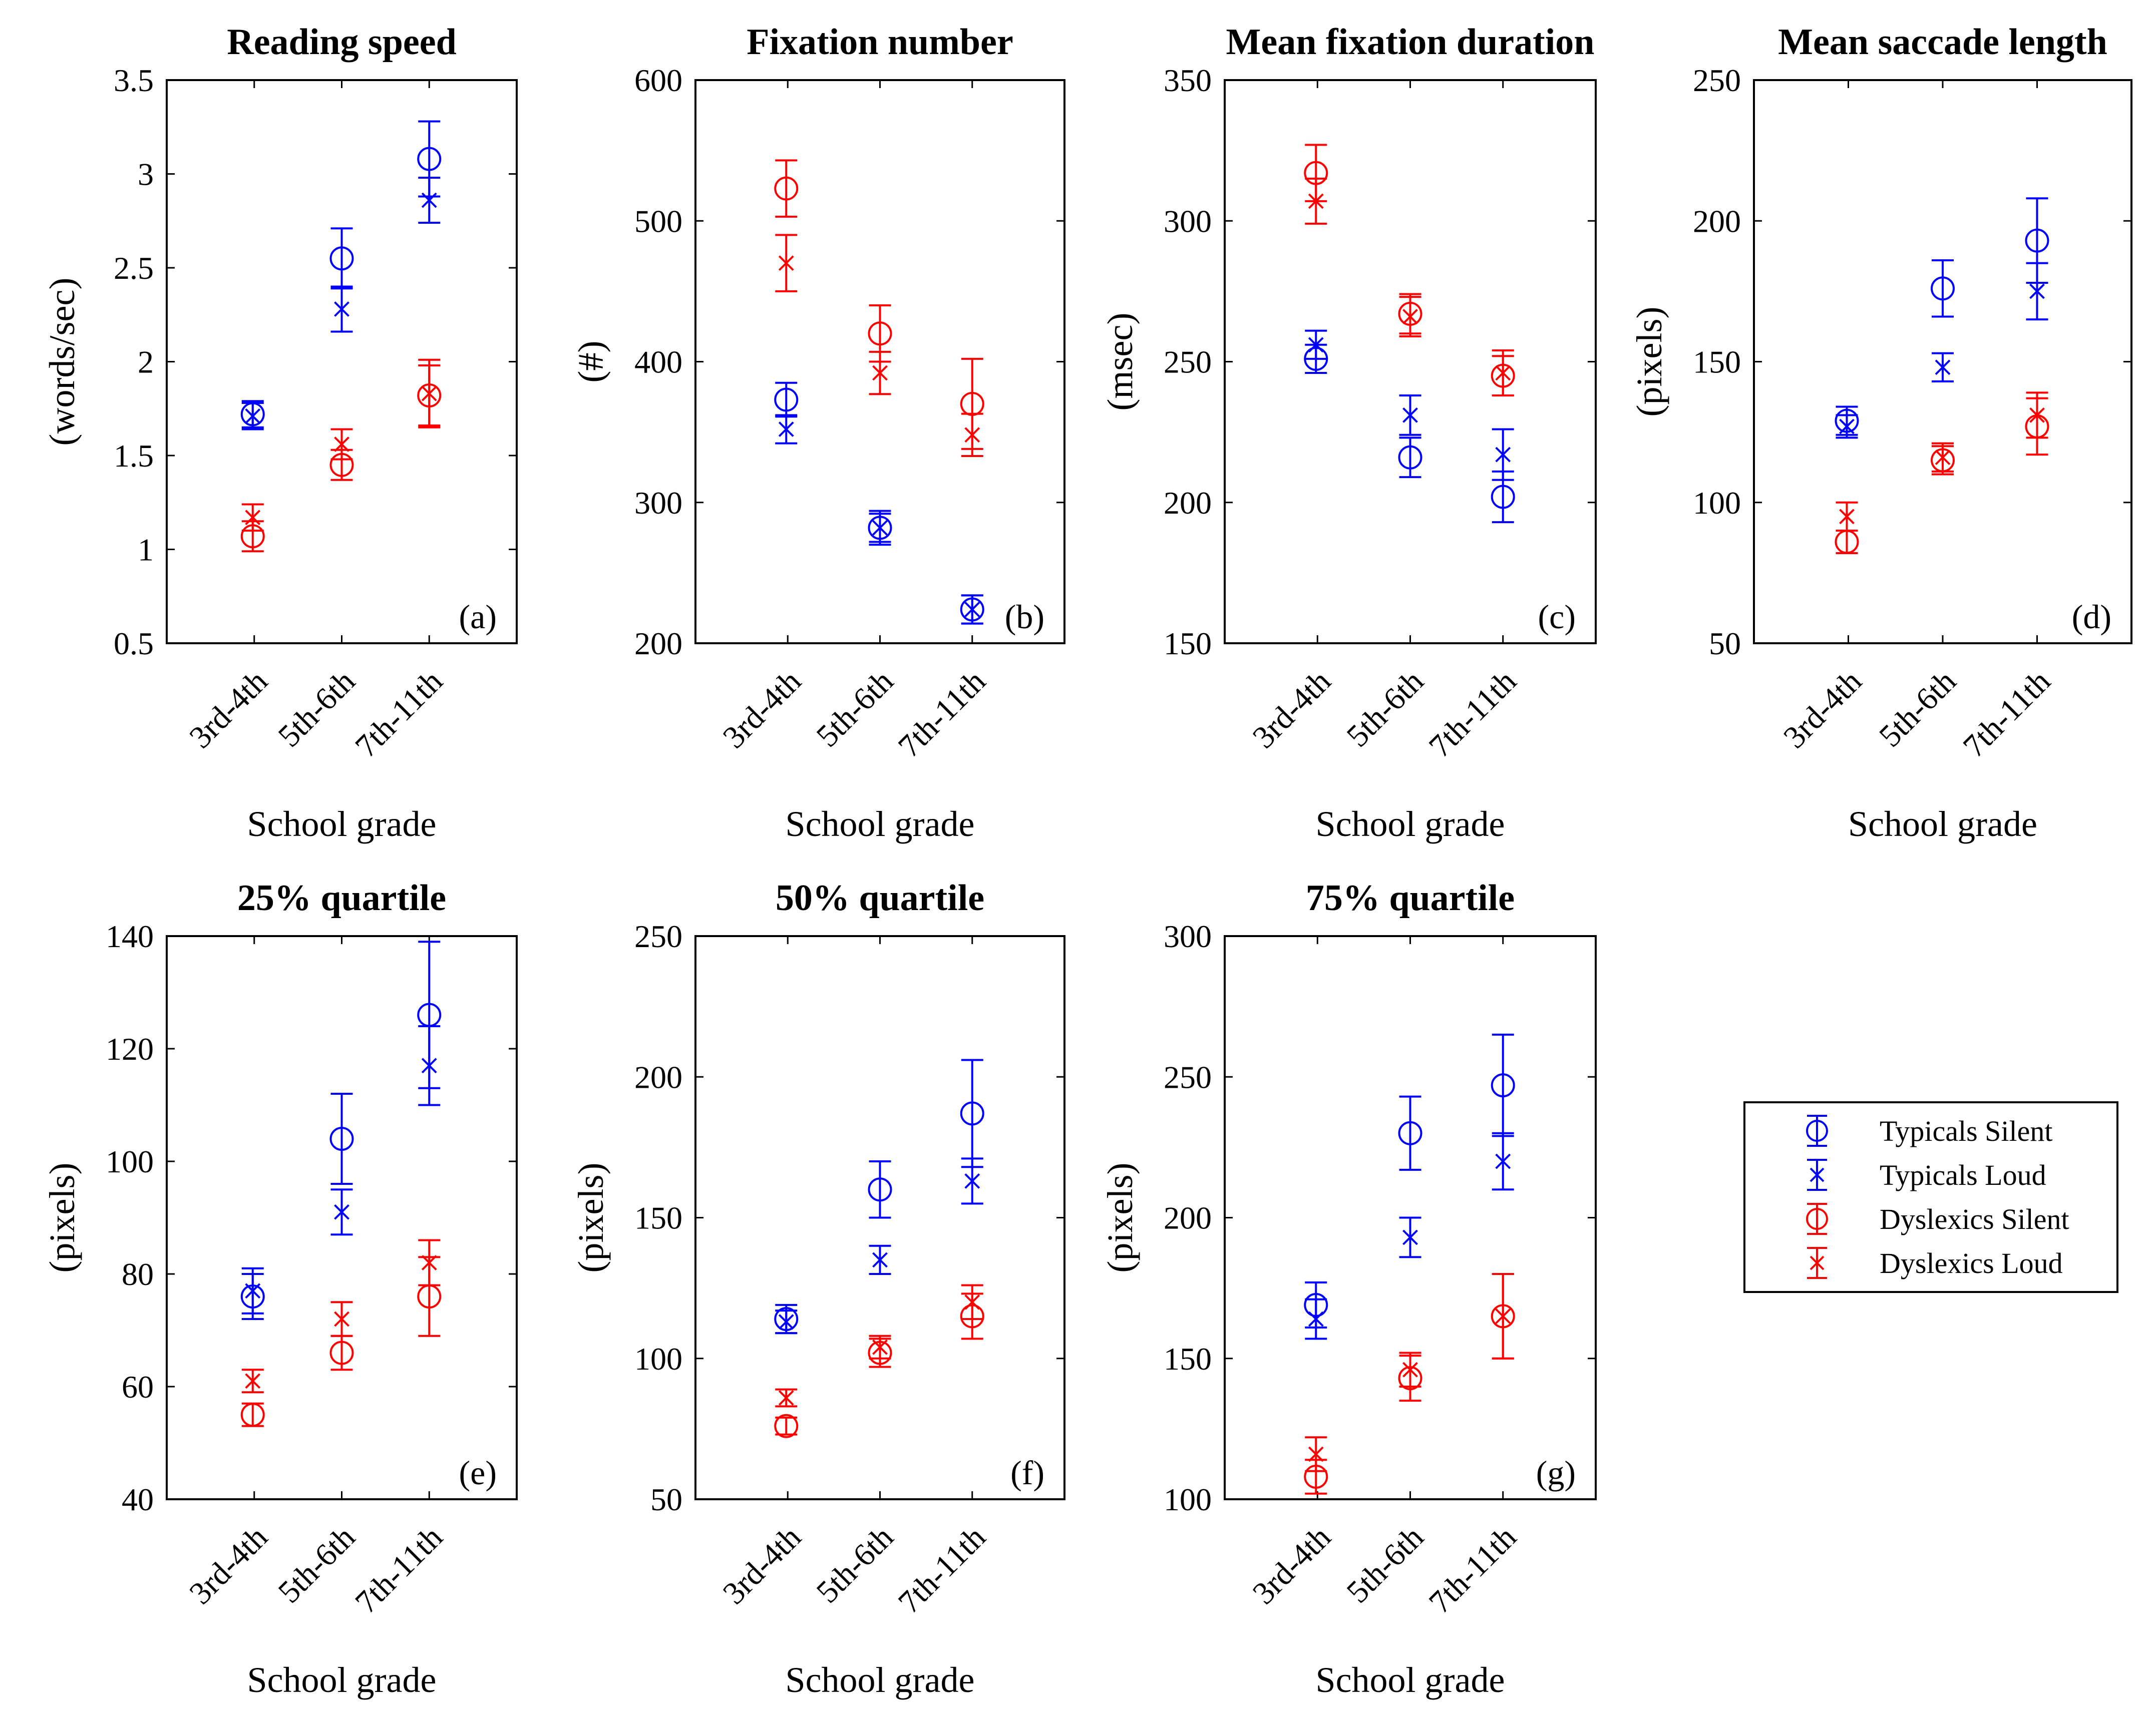 This screenshot has height=1717, width=2156. I want to click on legend-entry: Typicals Loud, so click(1926, 1175).